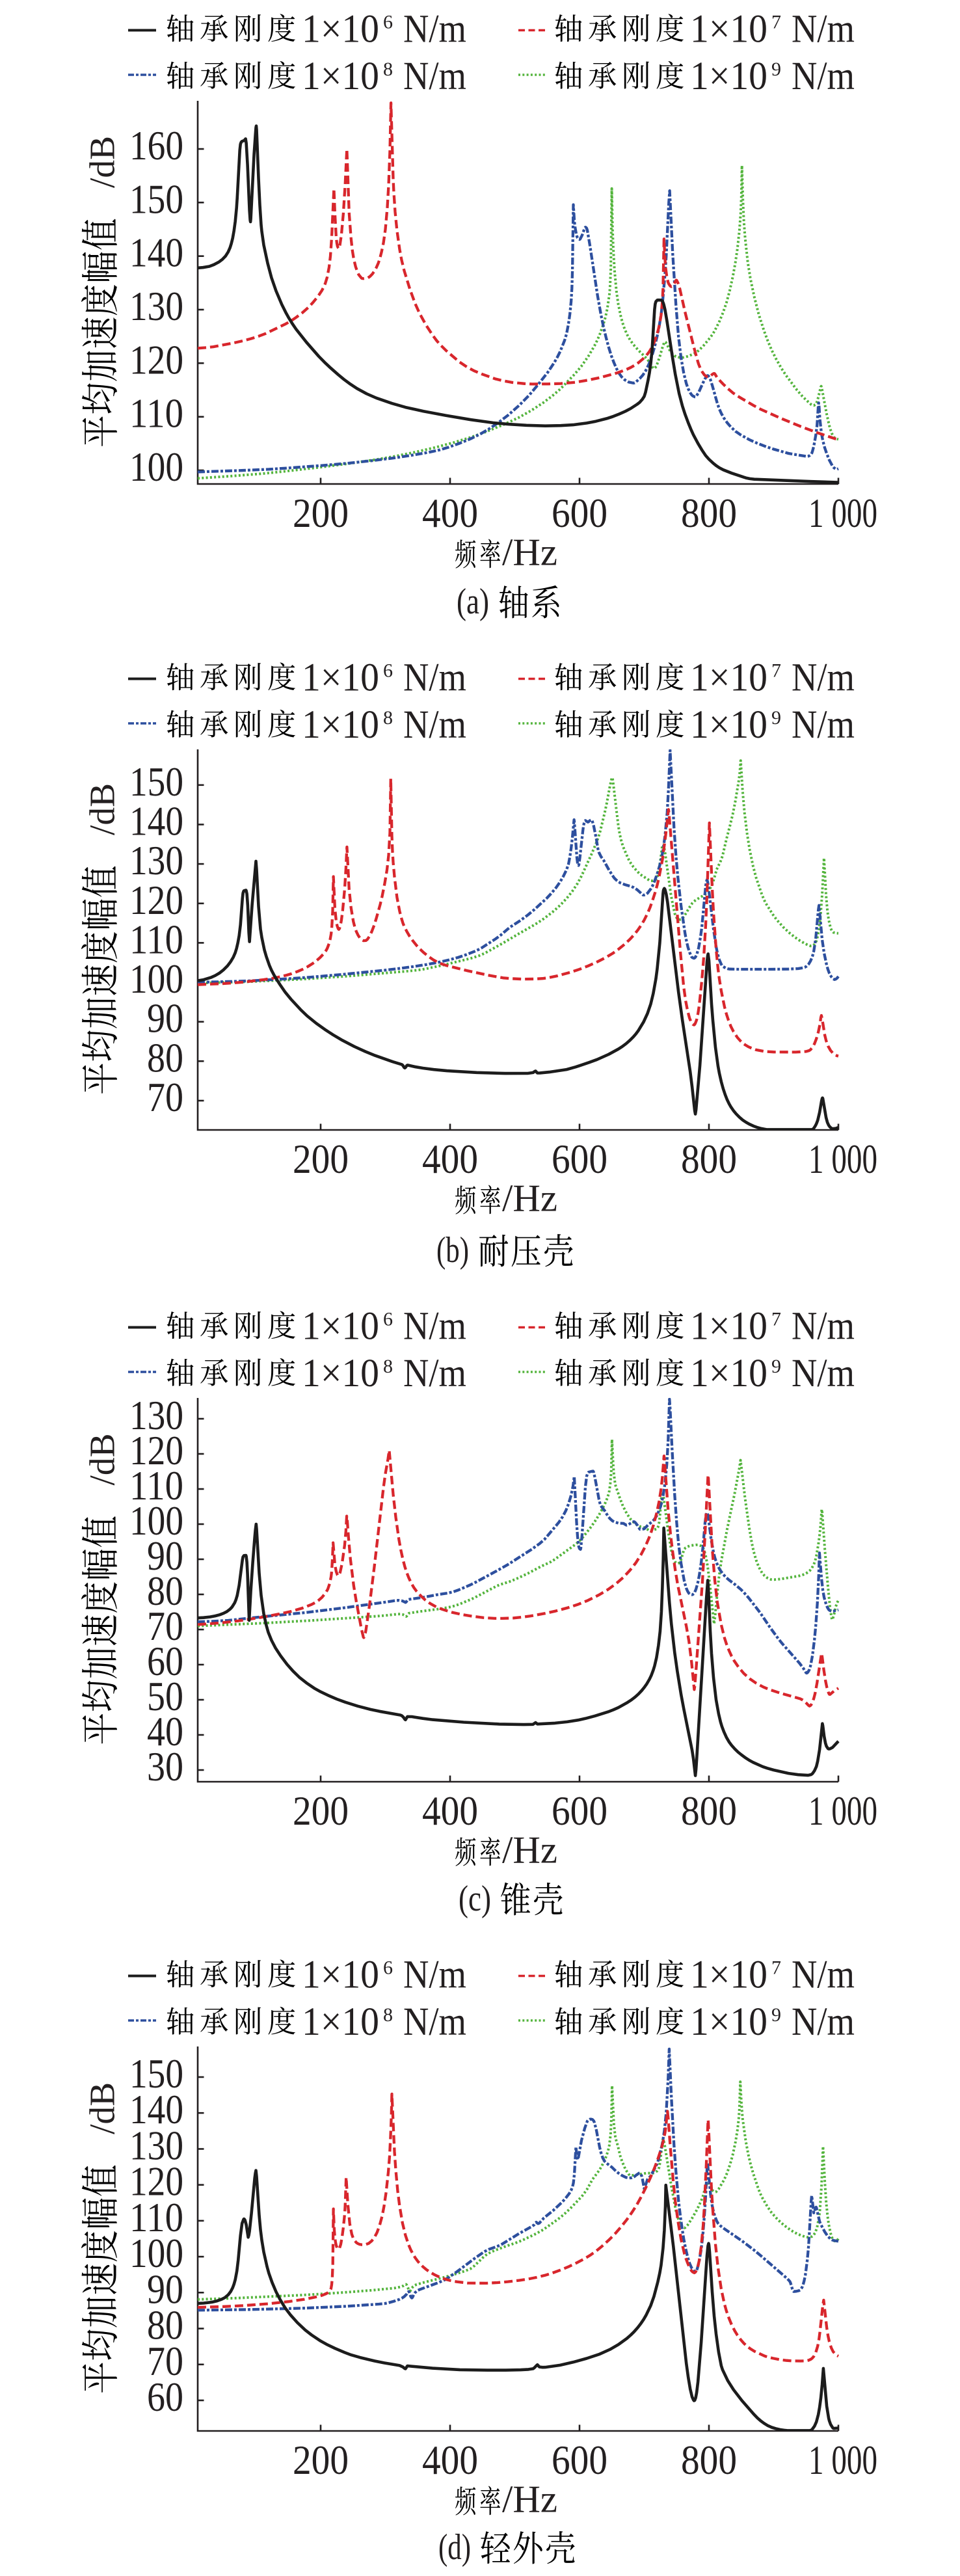  I want to click on svg-text: (c), so click(475, 1899).